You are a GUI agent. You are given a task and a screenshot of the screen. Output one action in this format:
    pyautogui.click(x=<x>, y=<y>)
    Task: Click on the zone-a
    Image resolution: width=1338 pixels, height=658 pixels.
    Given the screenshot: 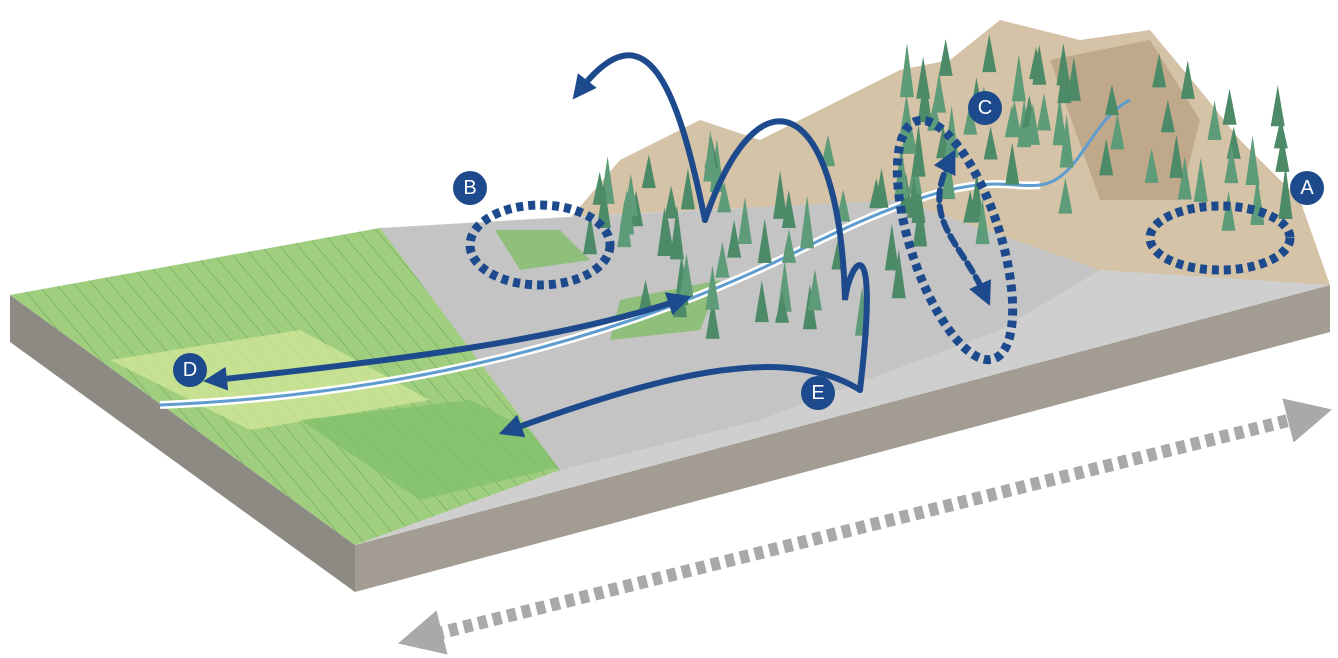 What is the action you would take?
    pyautogui.click(x=1220, y=238)
    